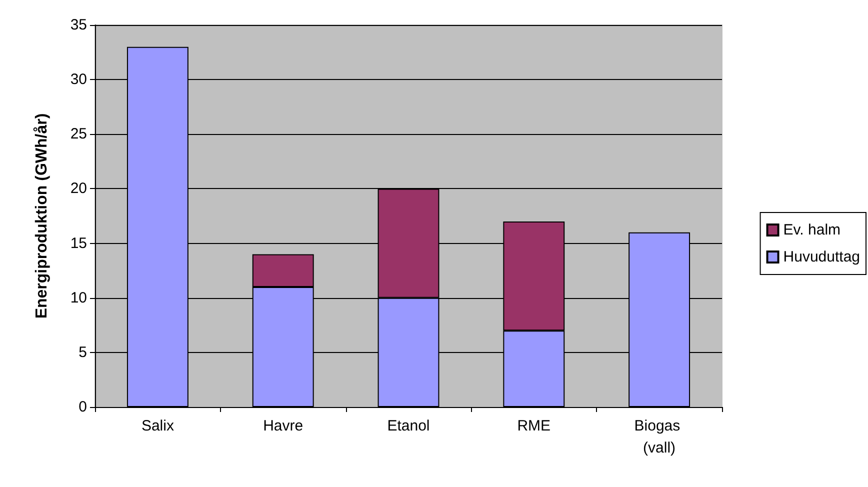  I want to click on y-tick-label: 0, so click(82, 407).